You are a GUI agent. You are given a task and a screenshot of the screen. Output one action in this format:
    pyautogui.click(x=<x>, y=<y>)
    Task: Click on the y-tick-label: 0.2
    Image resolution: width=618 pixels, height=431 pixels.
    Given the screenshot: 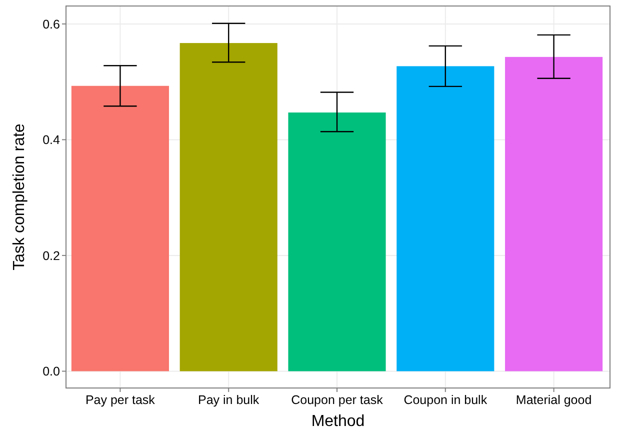 What is the action you would take?
    pyautogui.click(x=51, y=255)
    